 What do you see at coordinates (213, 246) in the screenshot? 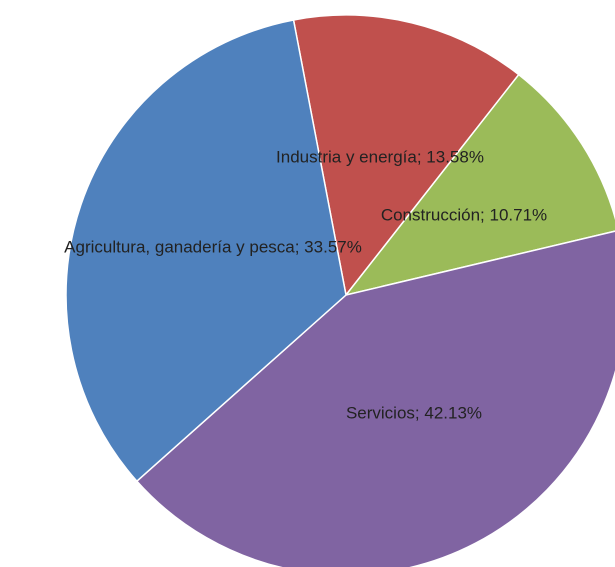
I see `data-label: Agricultura, ganadería y pesca; 33.57%` at bounding box center [213, 246].